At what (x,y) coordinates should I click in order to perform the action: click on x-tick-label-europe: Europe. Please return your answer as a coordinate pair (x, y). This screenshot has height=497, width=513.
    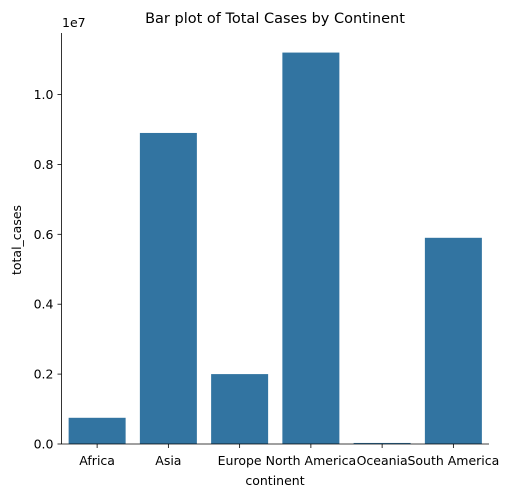
    Looking at the image, I should click on (240, 460).